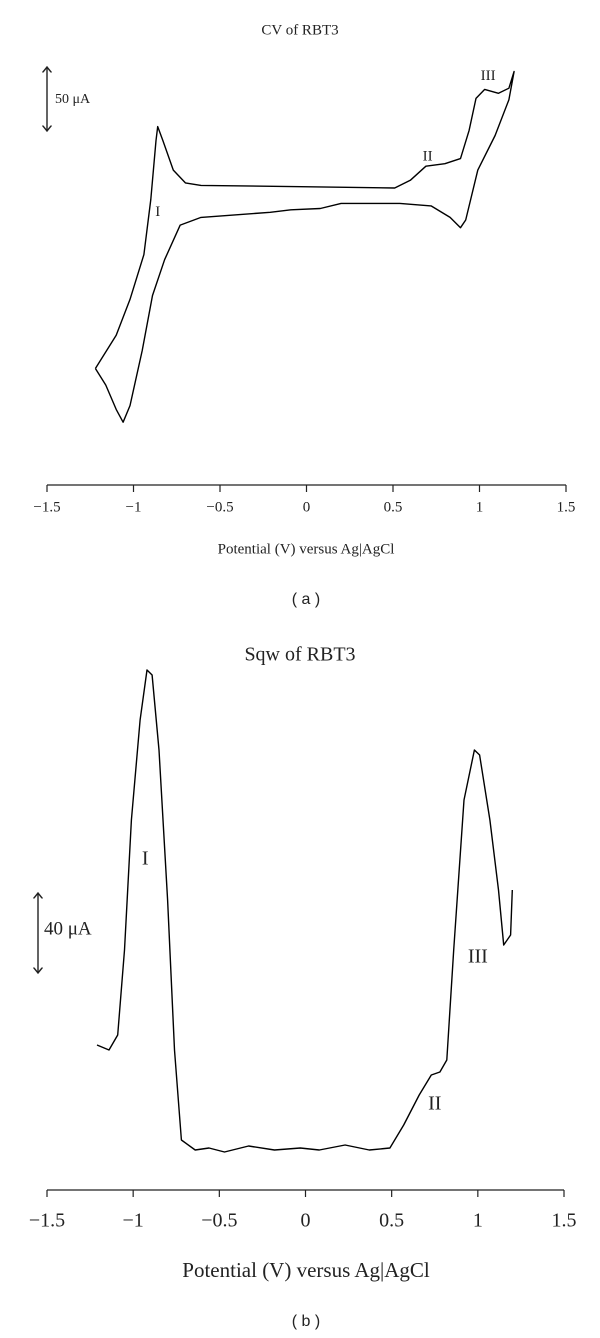  I want to click on chart-title: Sqw of RBT3, so click(299, 655).